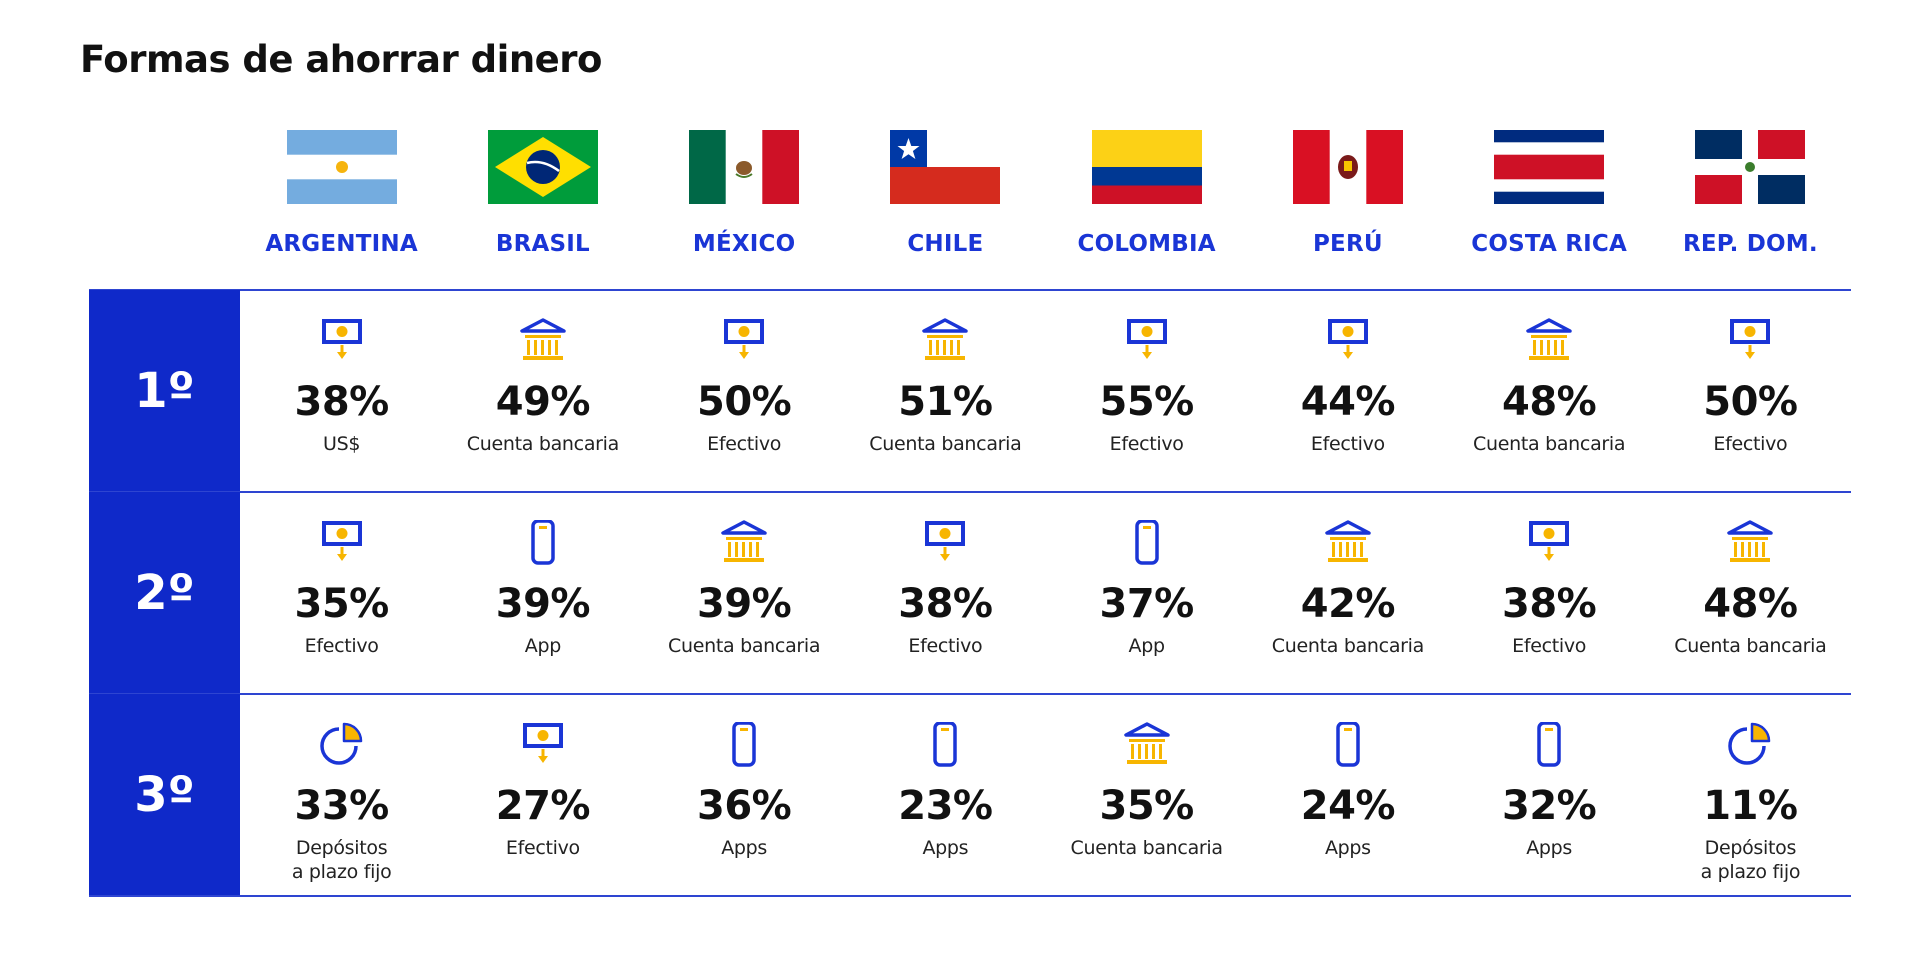  Describe the element at coordinates (342, 592) in the screenshot. I see `data-cell: 35% Efectivo` at that location.